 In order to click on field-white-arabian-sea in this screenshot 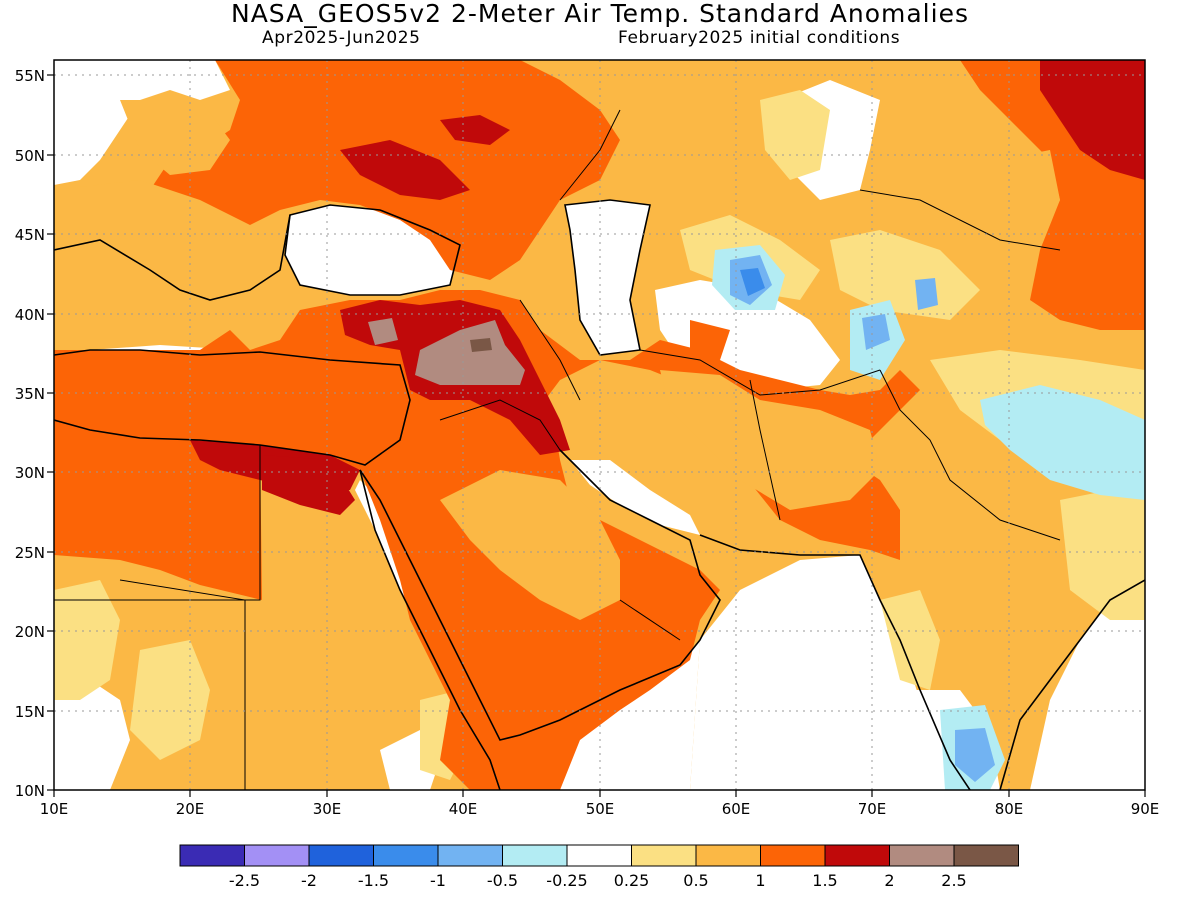, I will do `click(835, 672)`.